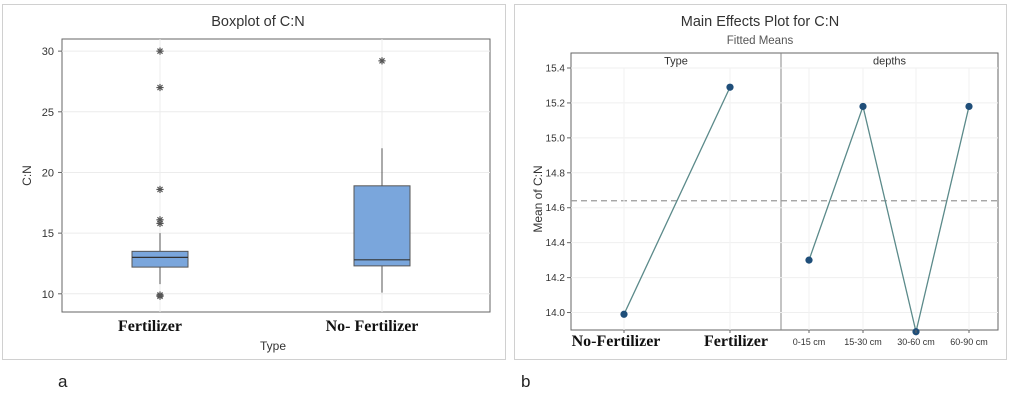  I want to click on effects-y-axis-label: Mean of C:N, so click(538, 198).